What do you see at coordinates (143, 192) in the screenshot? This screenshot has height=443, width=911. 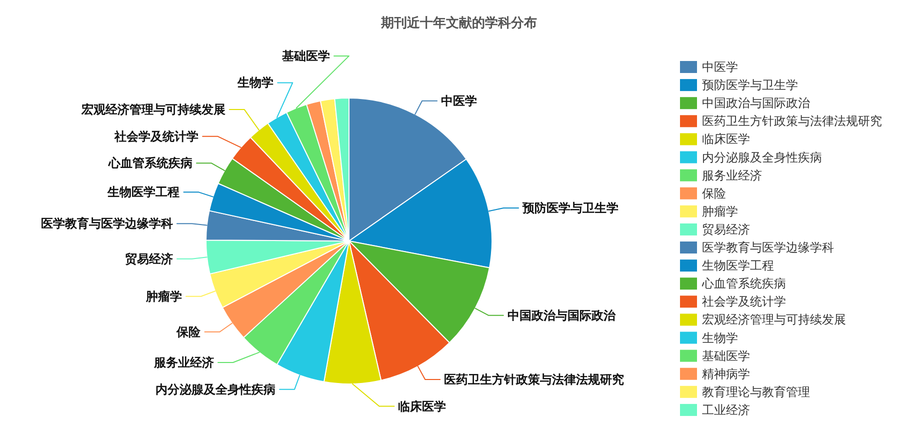 I see `slice-label: 生物医学工程` at bounding box center [143, 192].